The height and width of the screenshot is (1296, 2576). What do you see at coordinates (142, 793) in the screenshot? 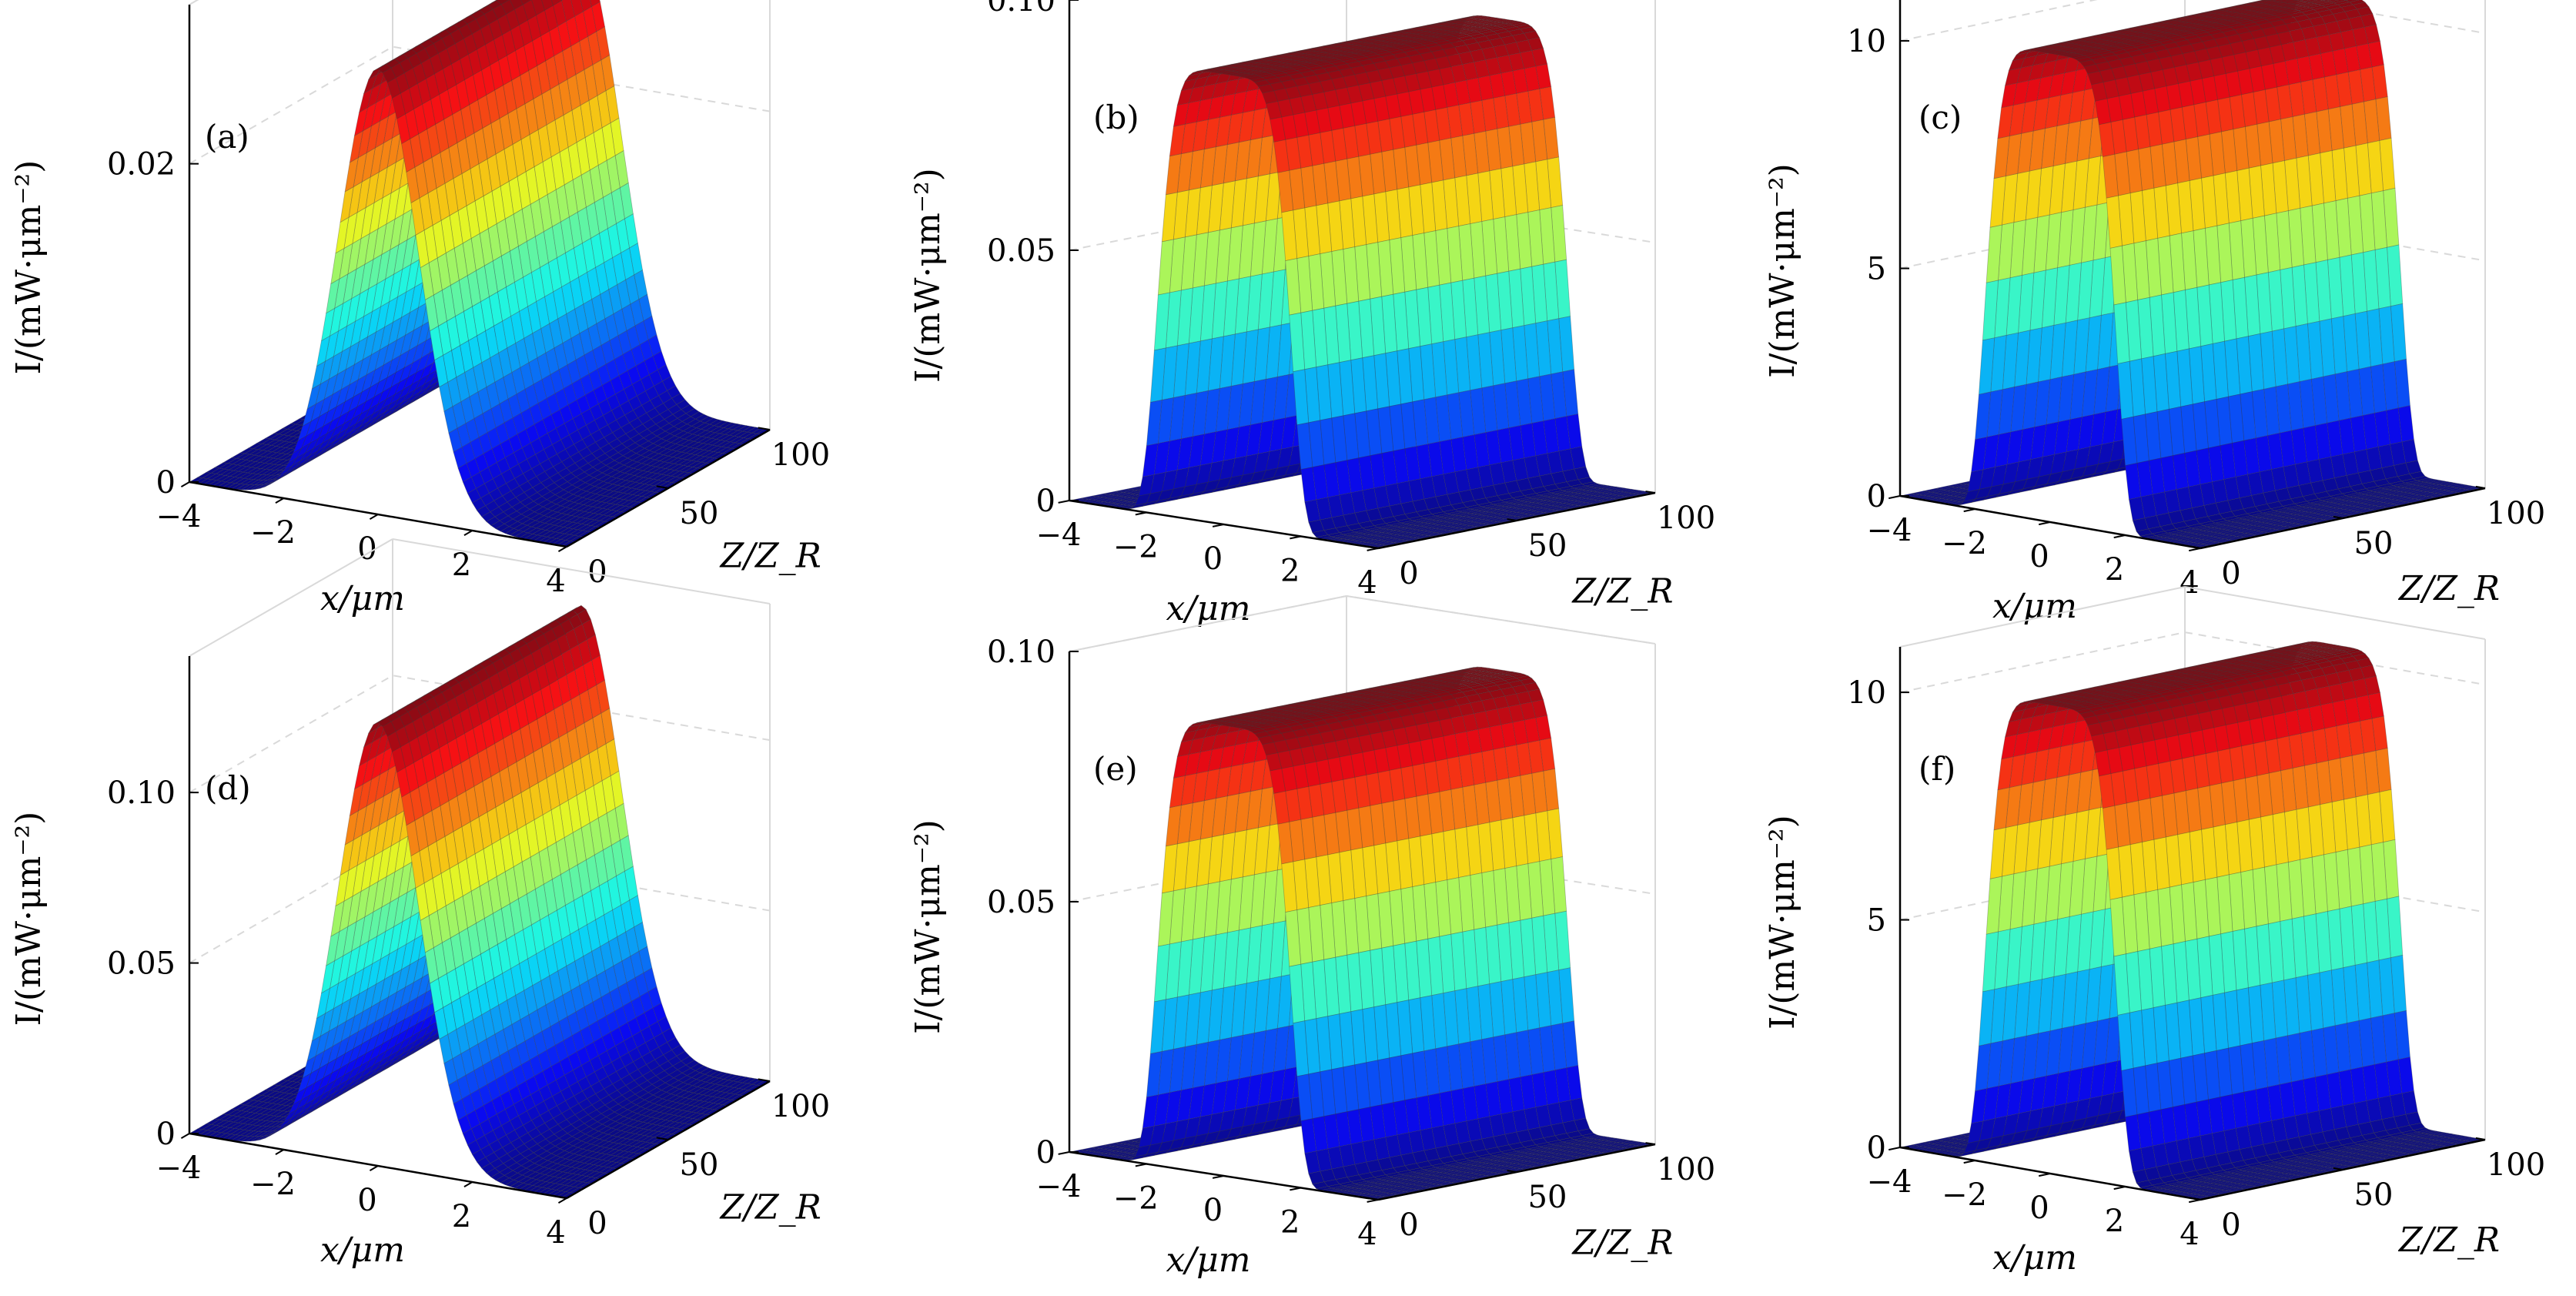
I see `z-tick-label: 0.10` at bounding box center [142, 793].